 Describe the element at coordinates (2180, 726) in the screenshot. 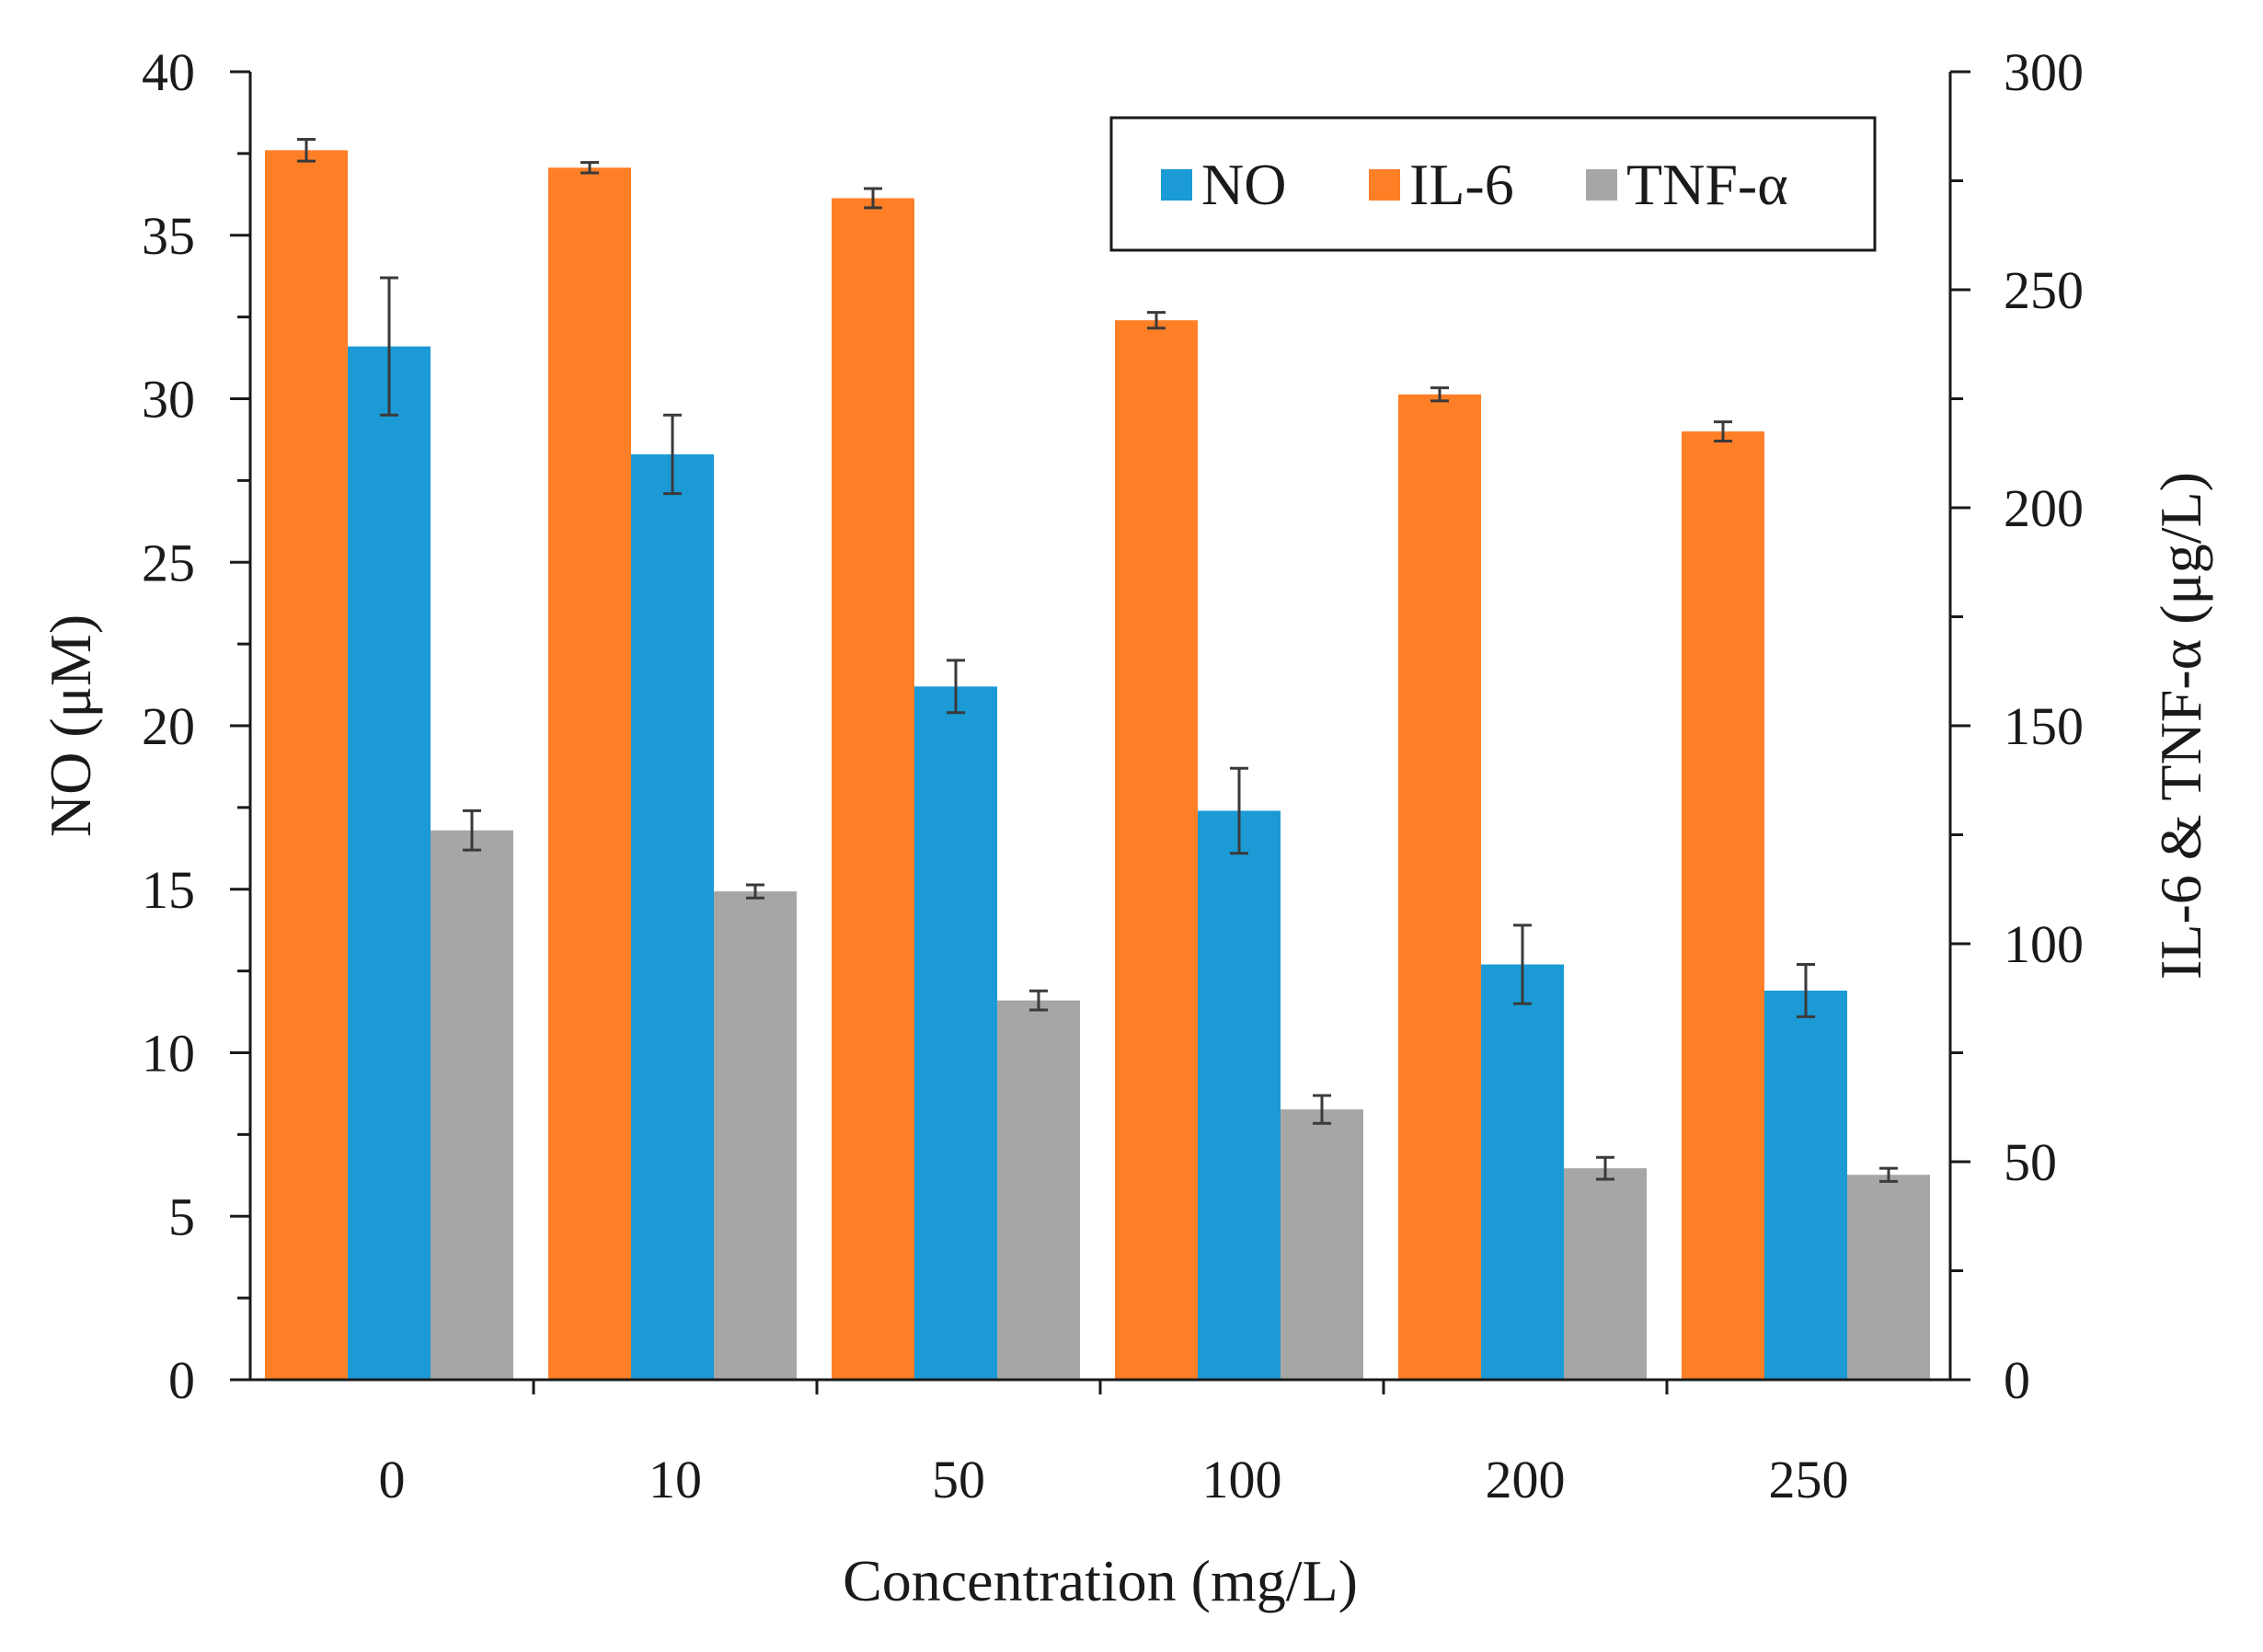

I see `right-y-axis-title: IL-6 & TNF-α (μg/L)` at that location.